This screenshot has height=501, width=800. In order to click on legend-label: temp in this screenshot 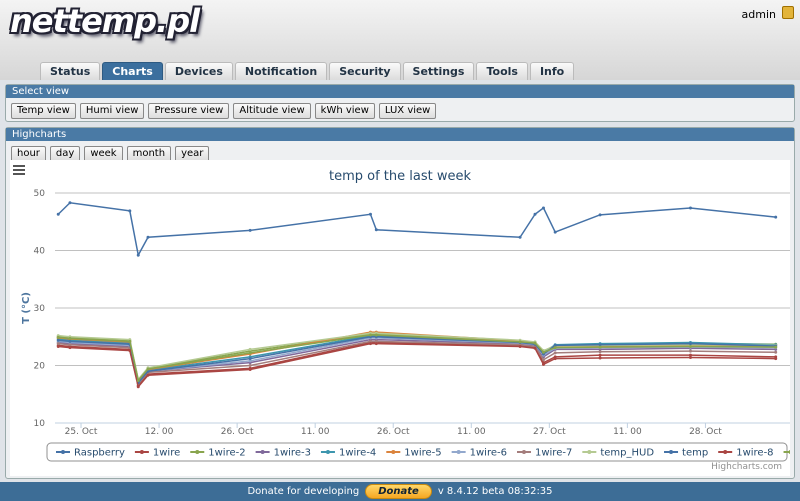, I will do `click(695, 453)`.